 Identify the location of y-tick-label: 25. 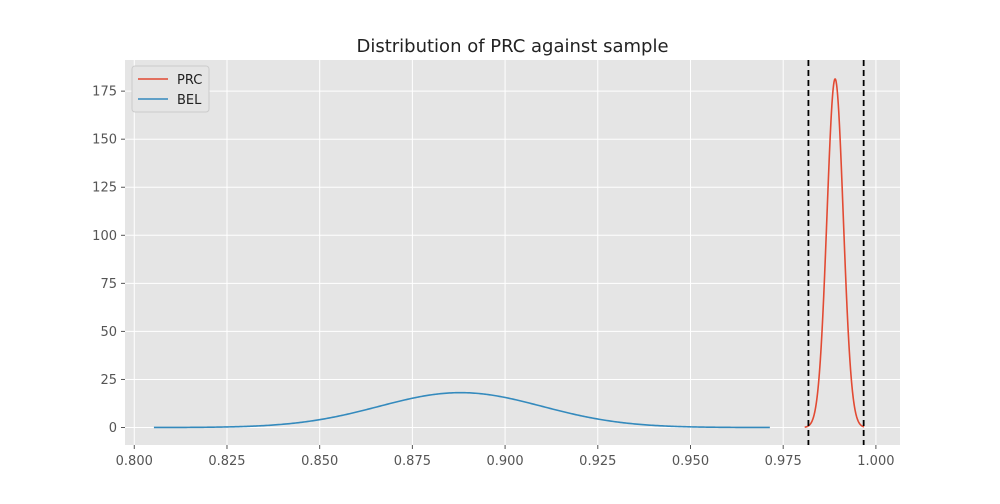
(108, 380).